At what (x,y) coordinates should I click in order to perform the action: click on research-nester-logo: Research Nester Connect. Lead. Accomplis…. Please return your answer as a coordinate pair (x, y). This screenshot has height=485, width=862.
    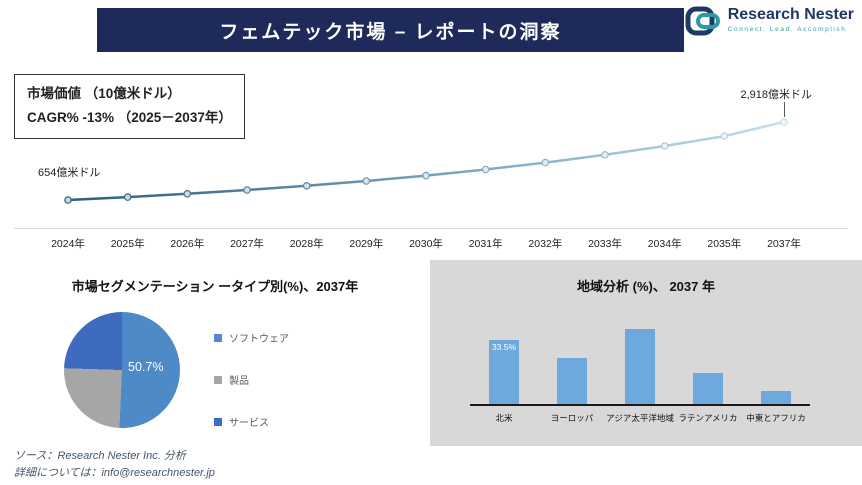
    Looking at the image, I should click on (769, 23).